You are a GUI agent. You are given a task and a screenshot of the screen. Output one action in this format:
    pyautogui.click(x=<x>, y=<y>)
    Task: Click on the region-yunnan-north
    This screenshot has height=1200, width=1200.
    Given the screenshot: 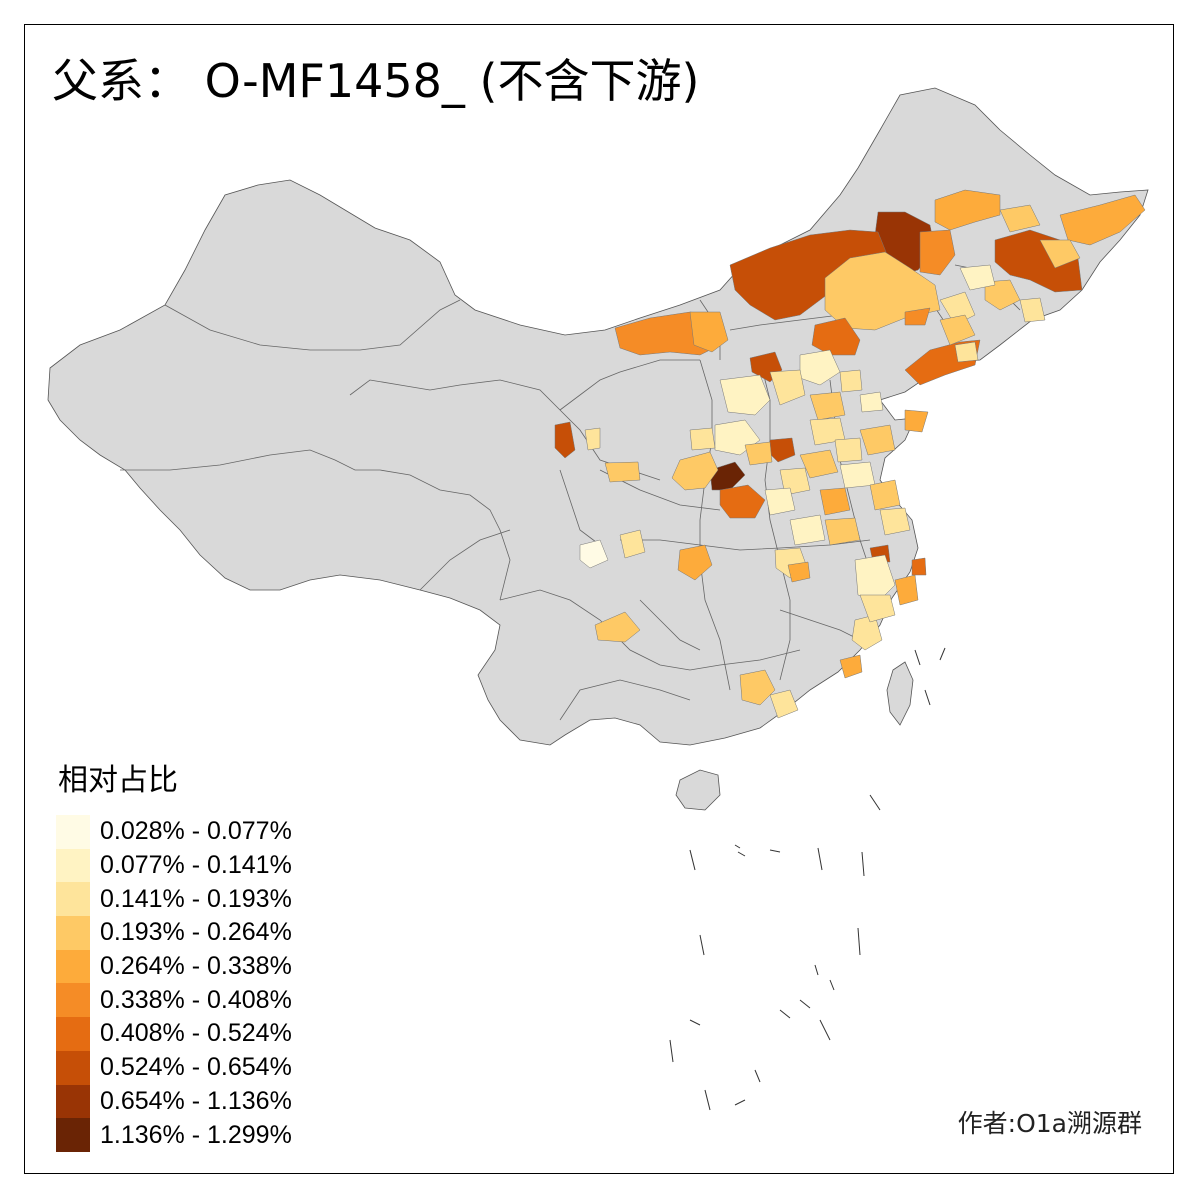 What is the action you would take?
    pyautogui.click(x=617, y=627)
    